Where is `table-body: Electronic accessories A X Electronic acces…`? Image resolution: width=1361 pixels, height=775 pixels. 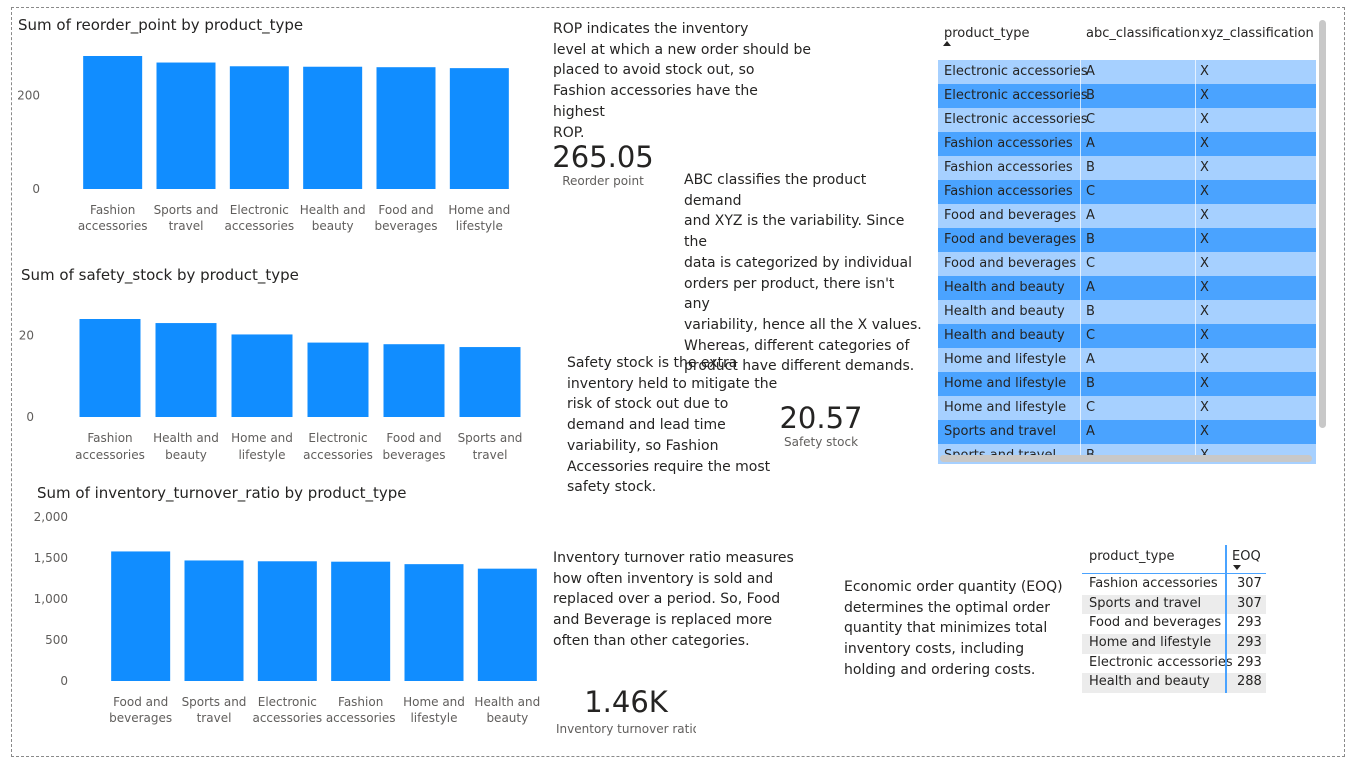
table-body: Electronic accessories A X Electronic acces… is located at coordinates (1127, 262).